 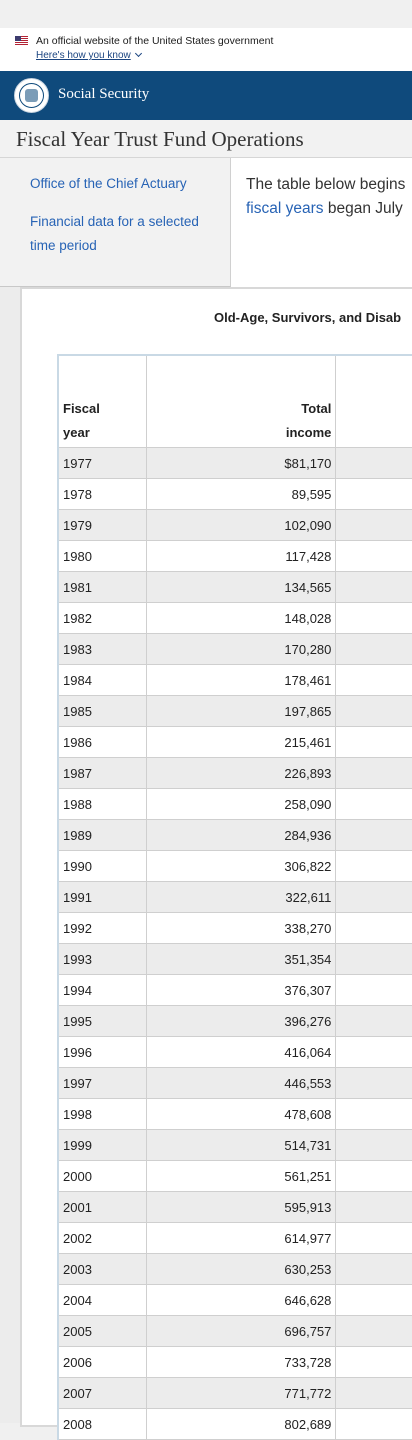 I want to click on cell-total-income: 258,090, so click(x=241, y=804).